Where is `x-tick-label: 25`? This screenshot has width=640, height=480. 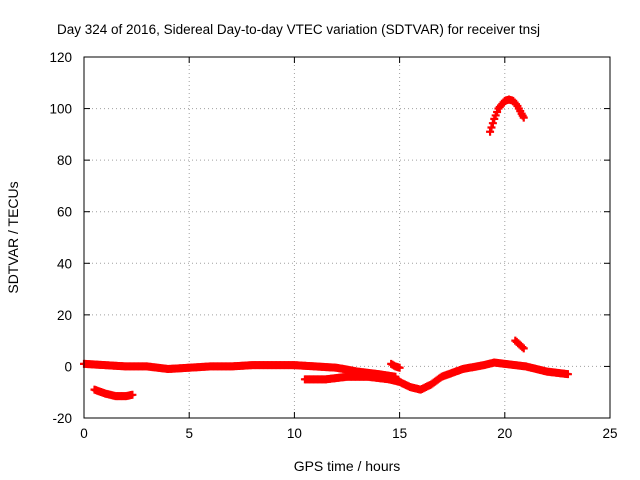
x-tick-label: 25 is located at coordinates (609, 433).